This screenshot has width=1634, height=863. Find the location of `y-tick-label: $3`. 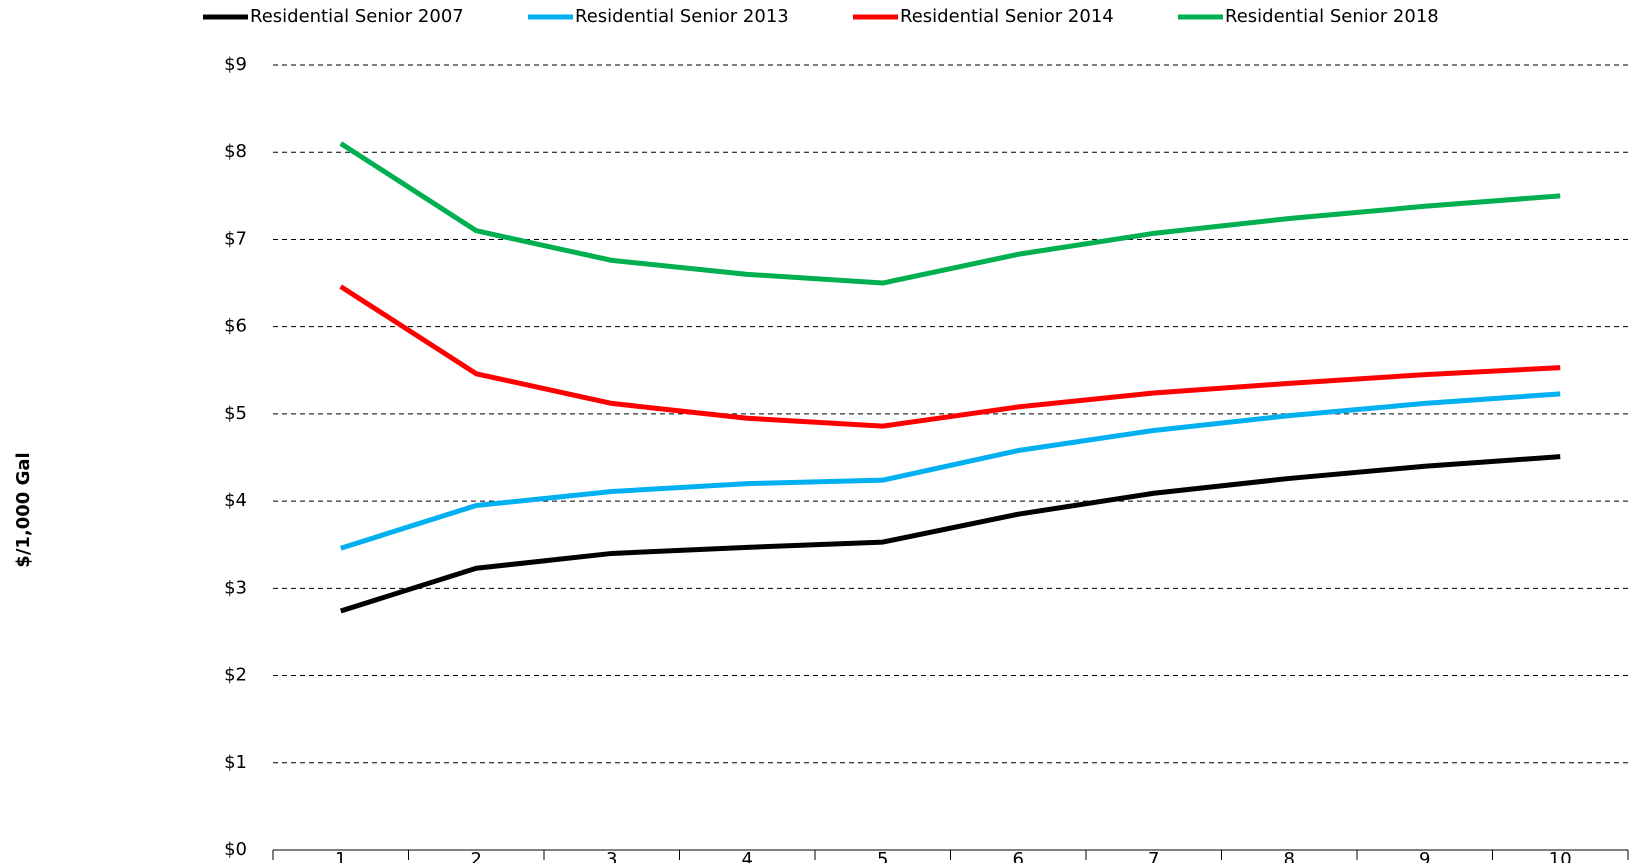

y-tick-label: $3 is located at coordinates (235, 587).